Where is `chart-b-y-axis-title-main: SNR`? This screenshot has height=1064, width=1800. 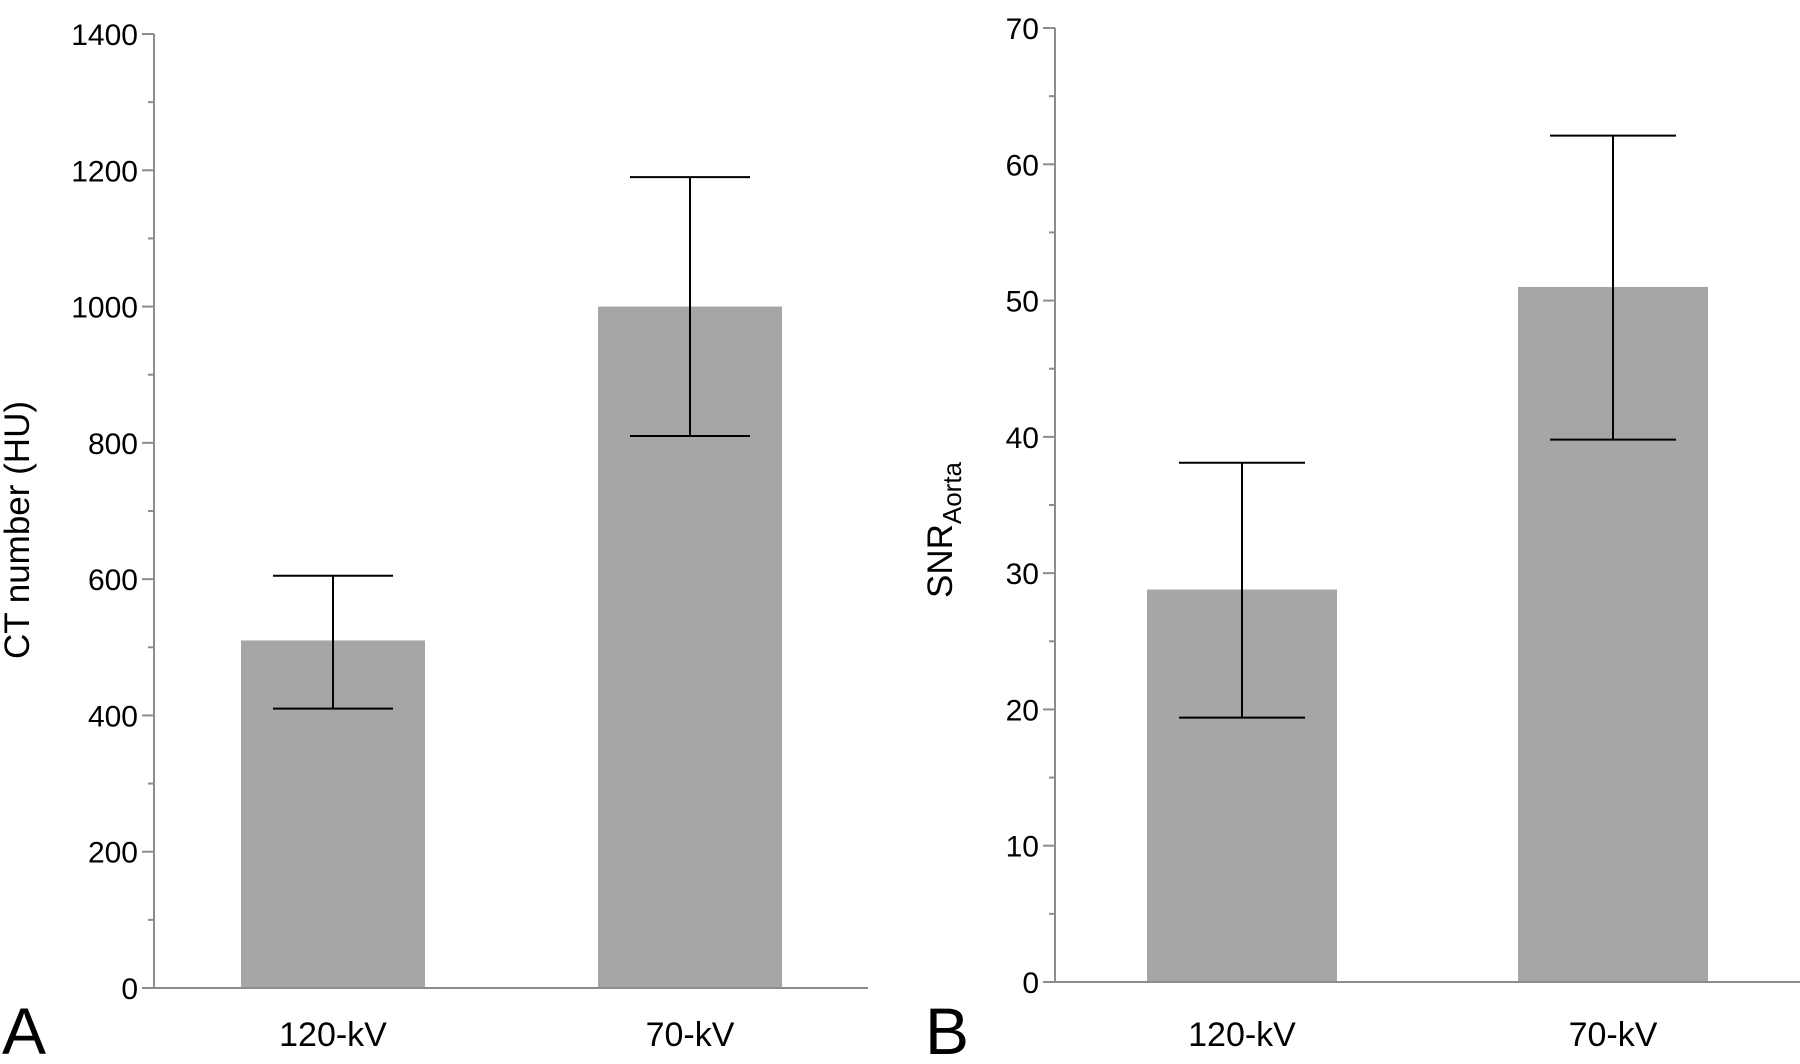
chart-b-y-axis-title-main: SNR is located at coordinates (940, 561).